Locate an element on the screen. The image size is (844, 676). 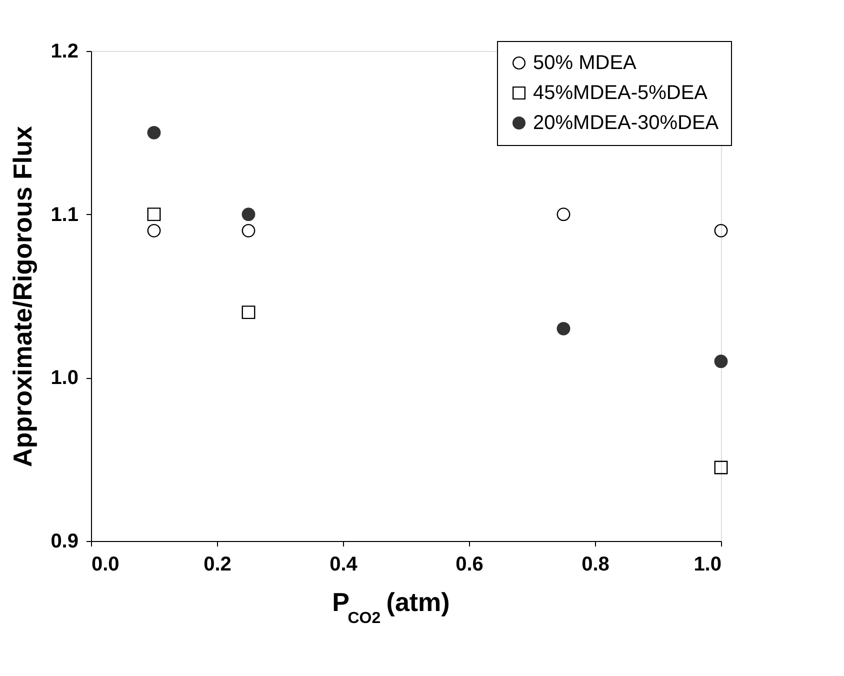
legend-label: 20%MDEA-30%DEA is located at coordinates (626, 123).